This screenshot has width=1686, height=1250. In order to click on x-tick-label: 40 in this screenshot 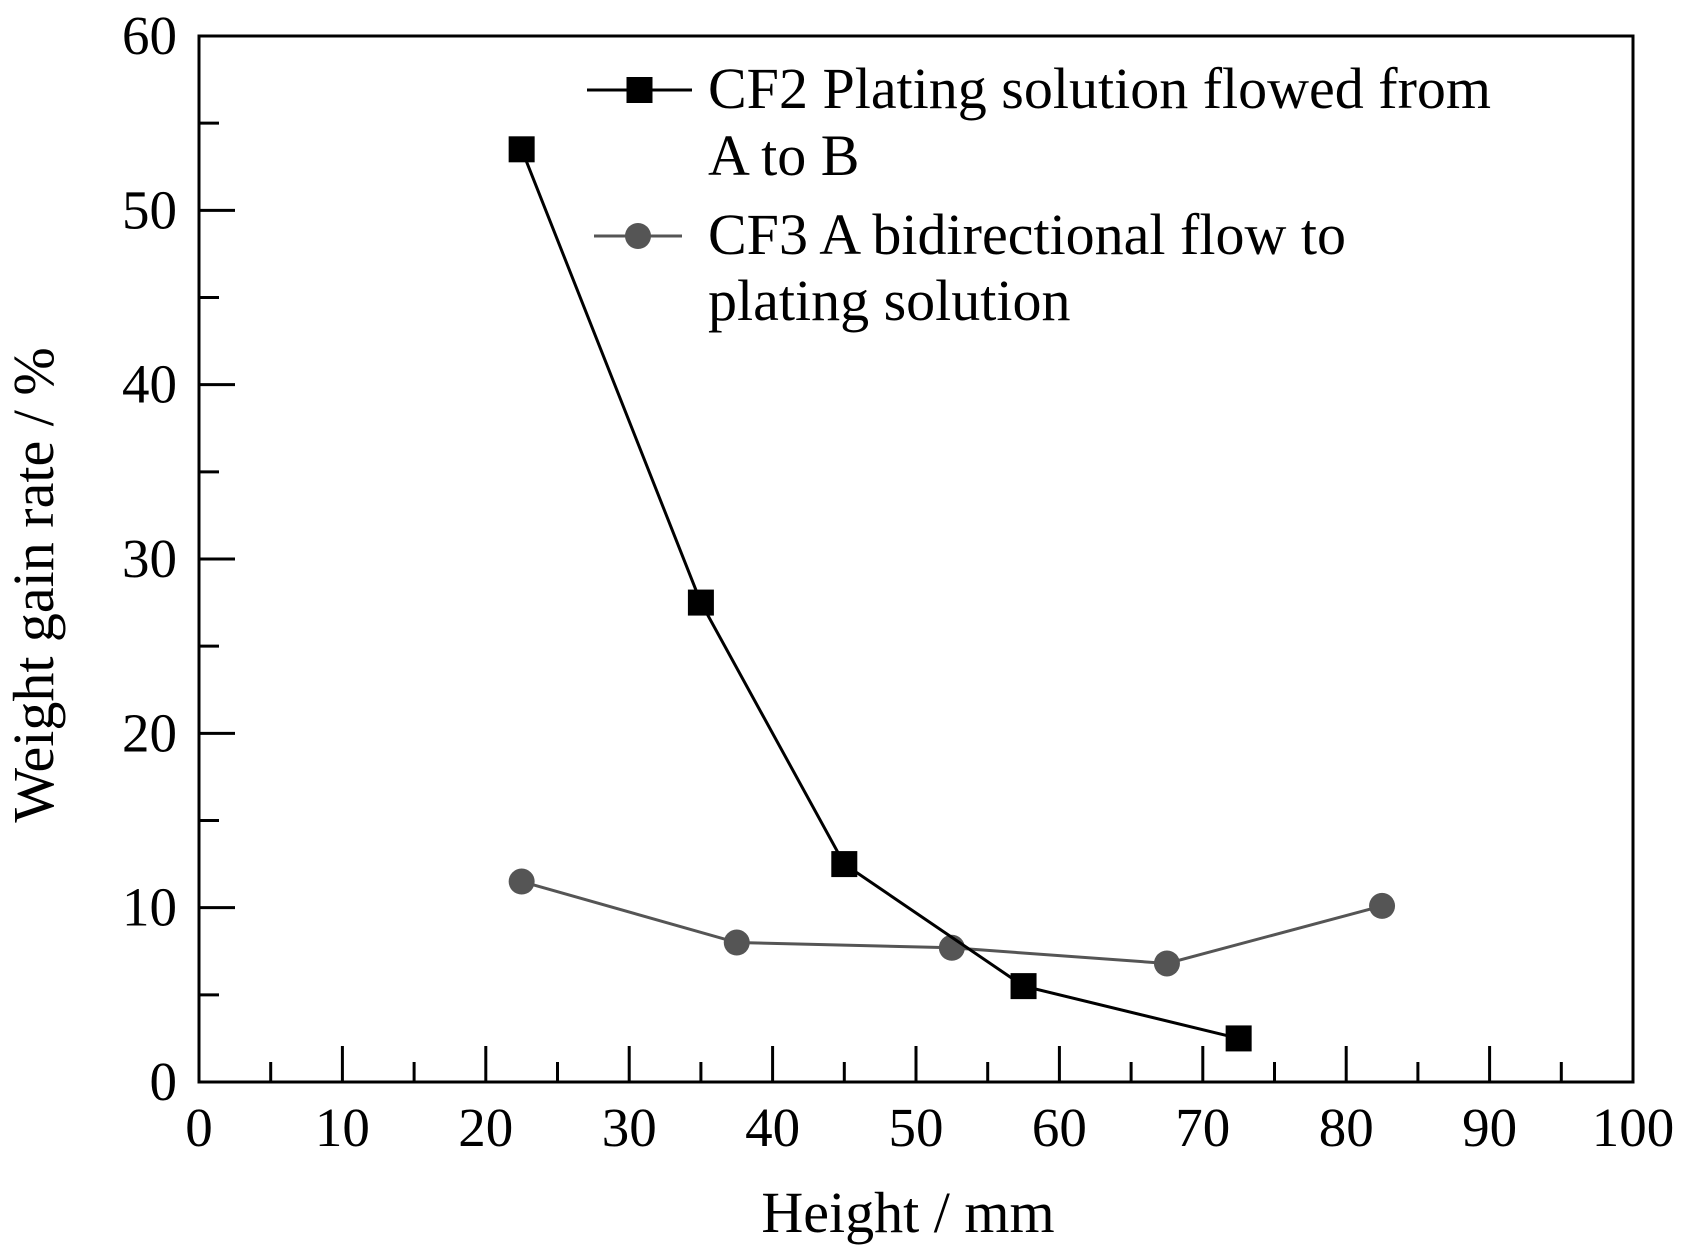, I will do `click(772, 1127)`.